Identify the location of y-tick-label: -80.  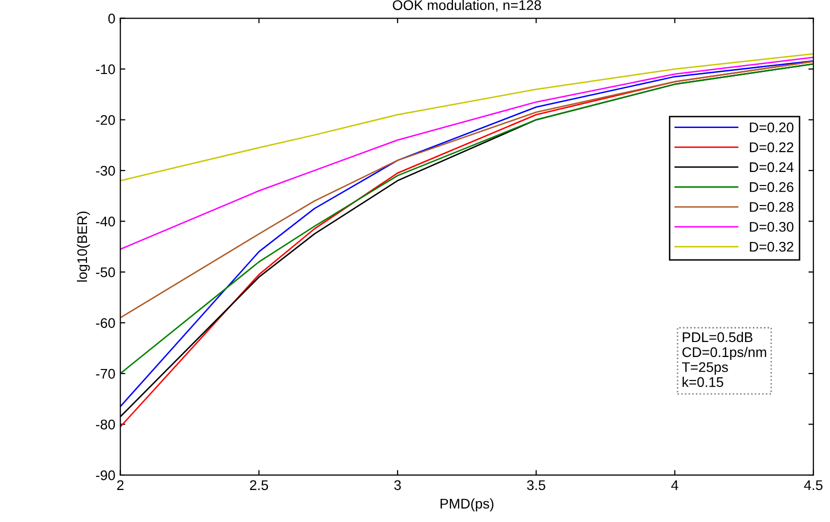
(105, 425).